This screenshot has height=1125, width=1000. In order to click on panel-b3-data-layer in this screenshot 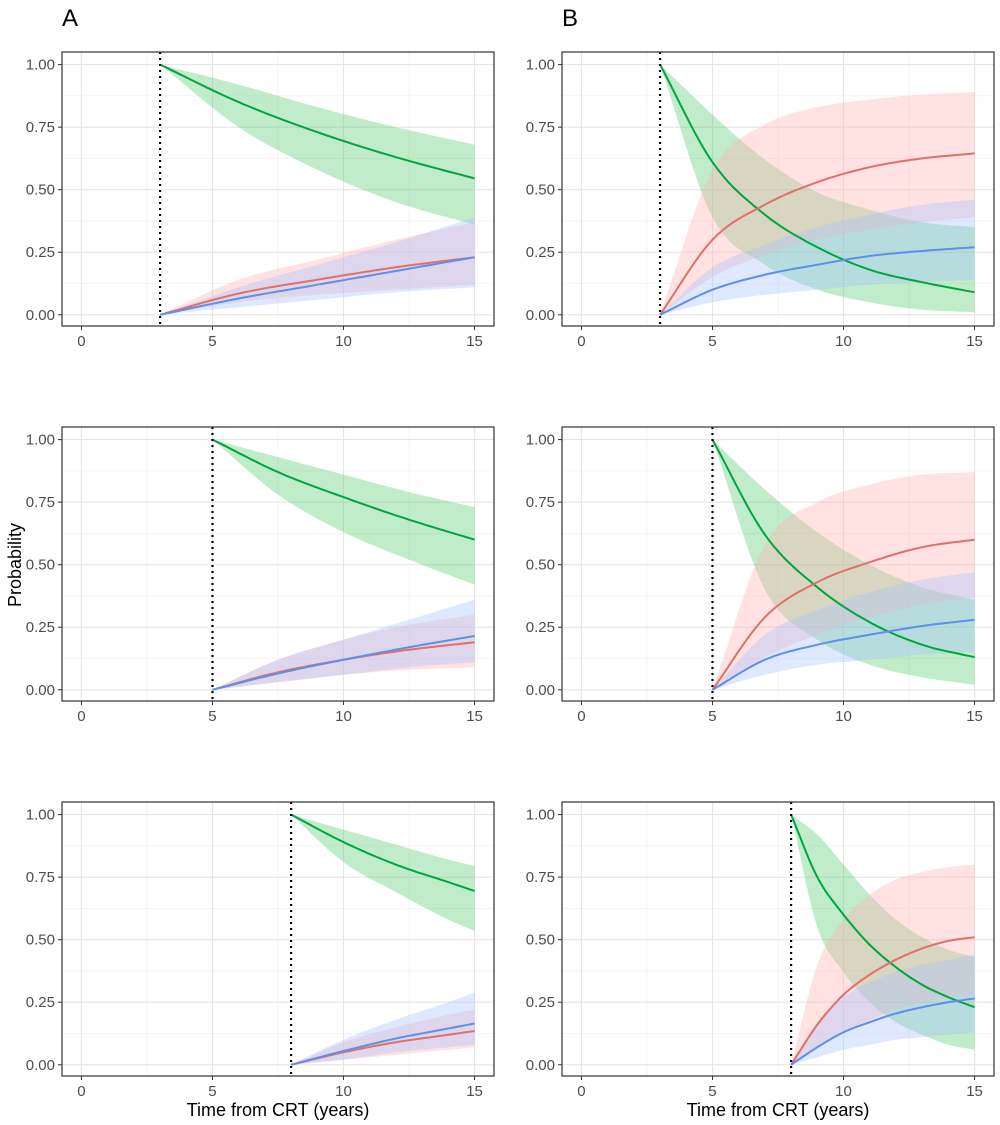, I will do `click(882, 940)`.